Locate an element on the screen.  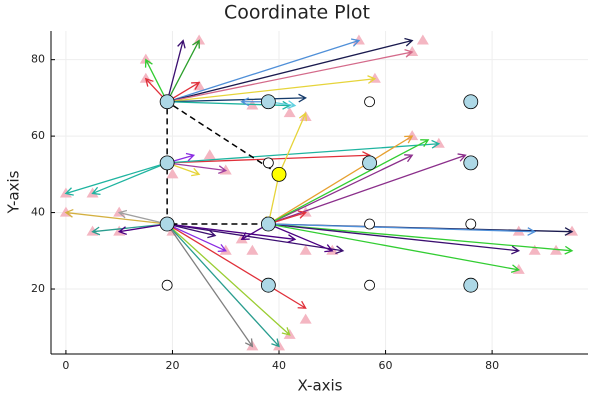
x-axis-label: X-axis is located at coordinates (320, 386).